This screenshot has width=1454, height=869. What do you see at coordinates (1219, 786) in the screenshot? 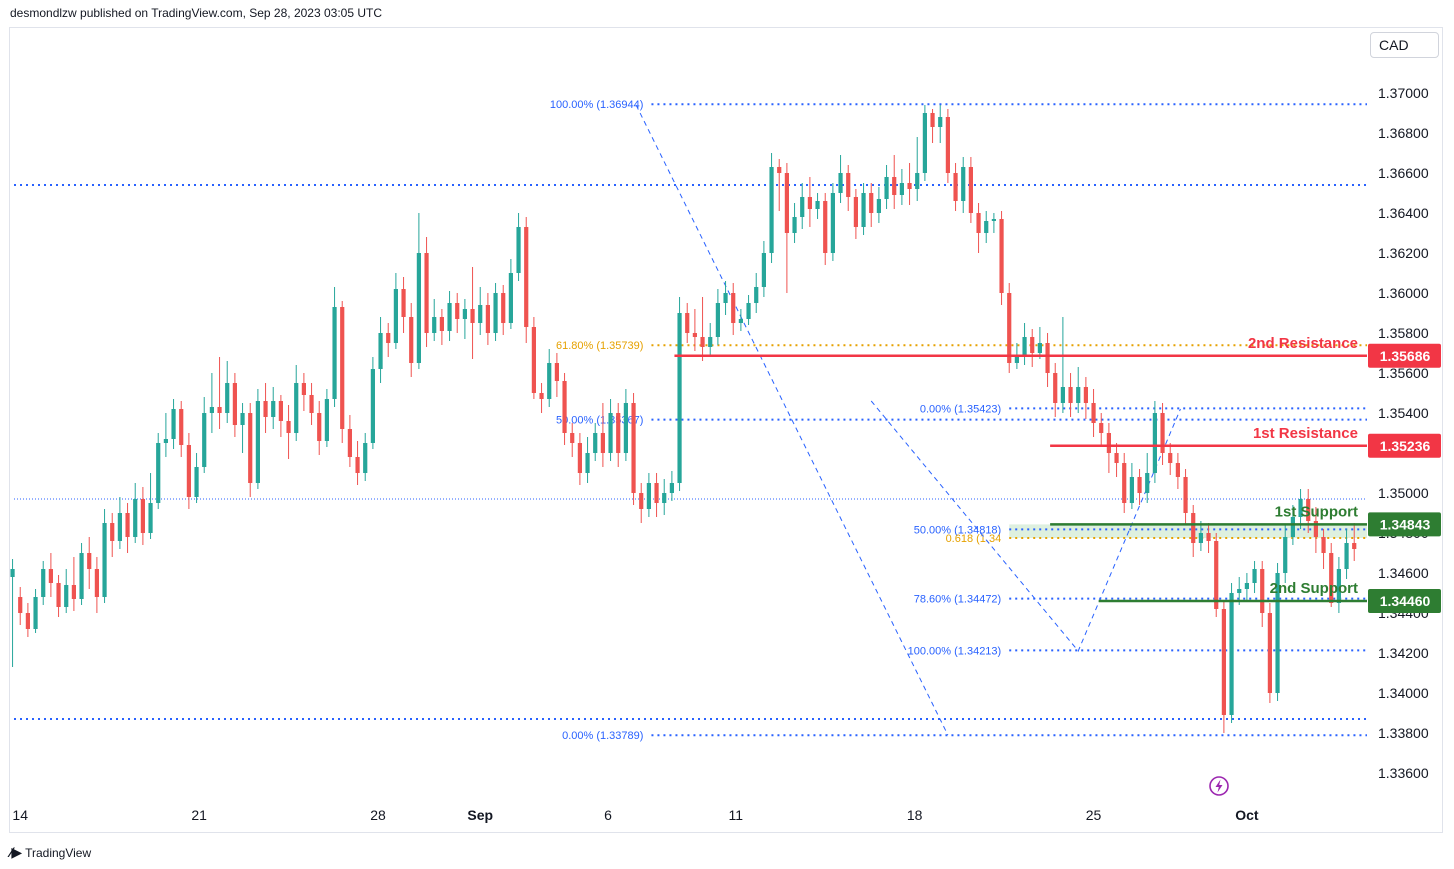
I see `lightning-icon` at bounding box center [1219, 786].